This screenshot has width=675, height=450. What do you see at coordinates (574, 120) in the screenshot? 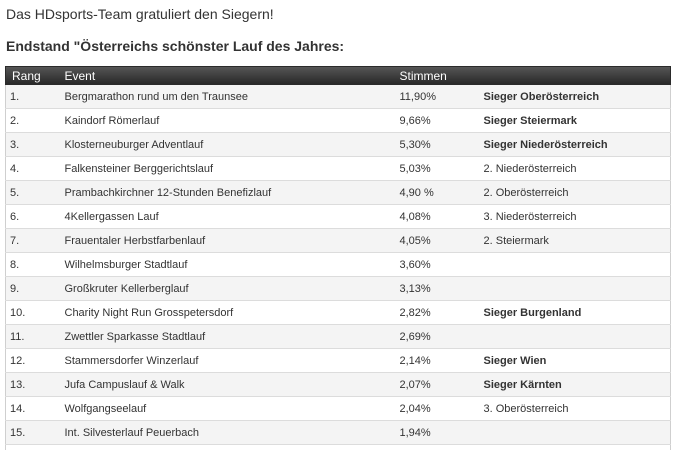
I see `result-note-cell: Sieger Steiermark` at bounding box center [574, 120].